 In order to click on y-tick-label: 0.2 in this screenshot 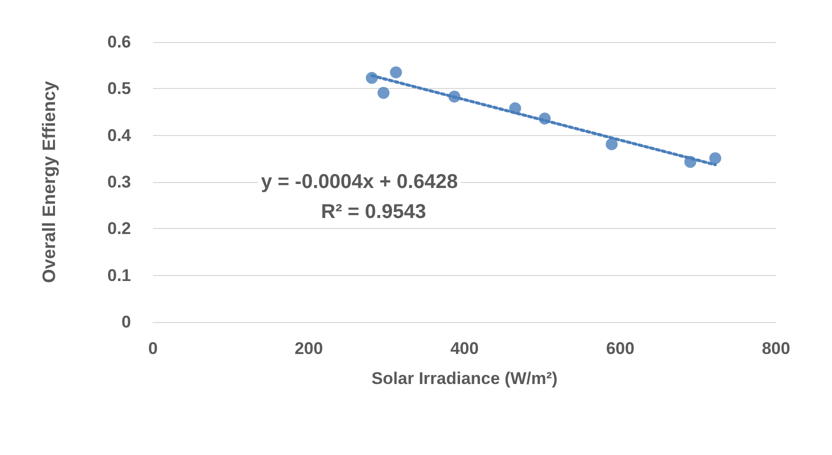, I will do `click(119, 228)`.